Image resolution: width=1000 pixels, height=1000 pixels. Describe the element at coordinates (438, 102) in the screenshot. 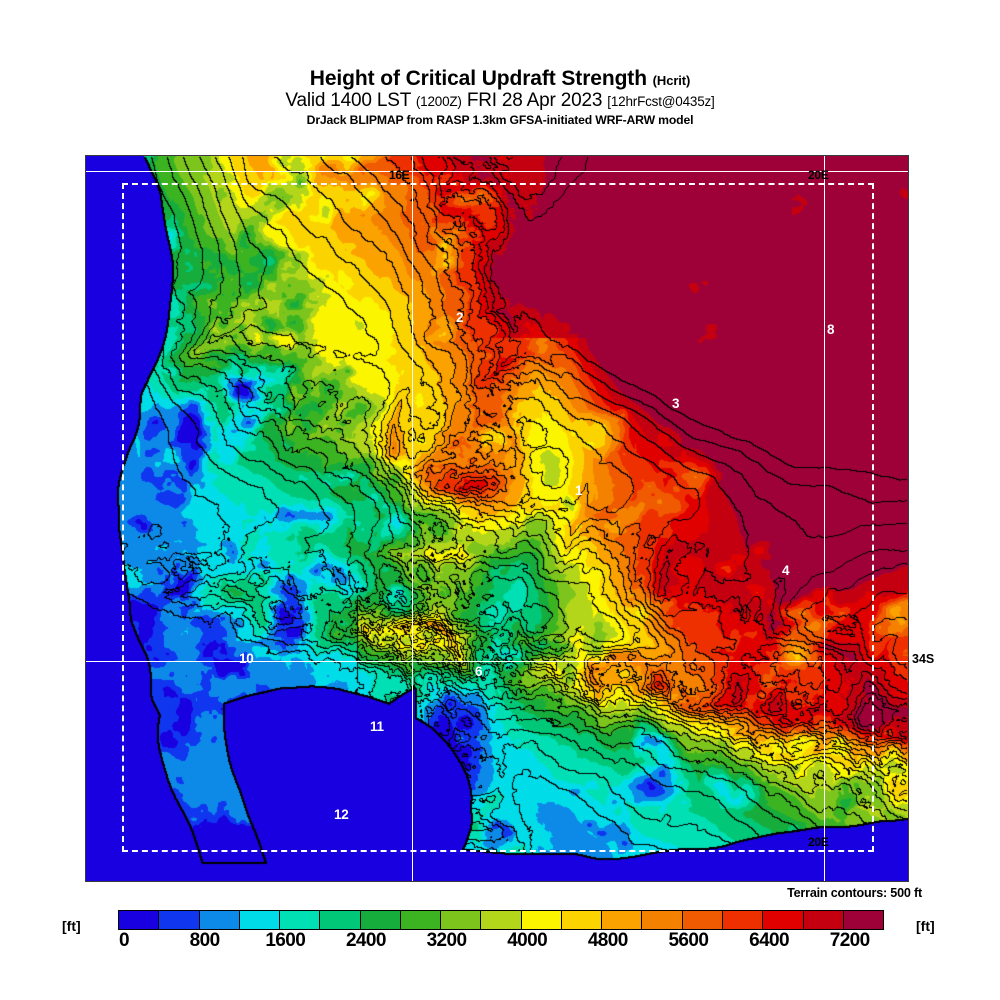

I see `valid-utc-time: (1200Z)` at that location.